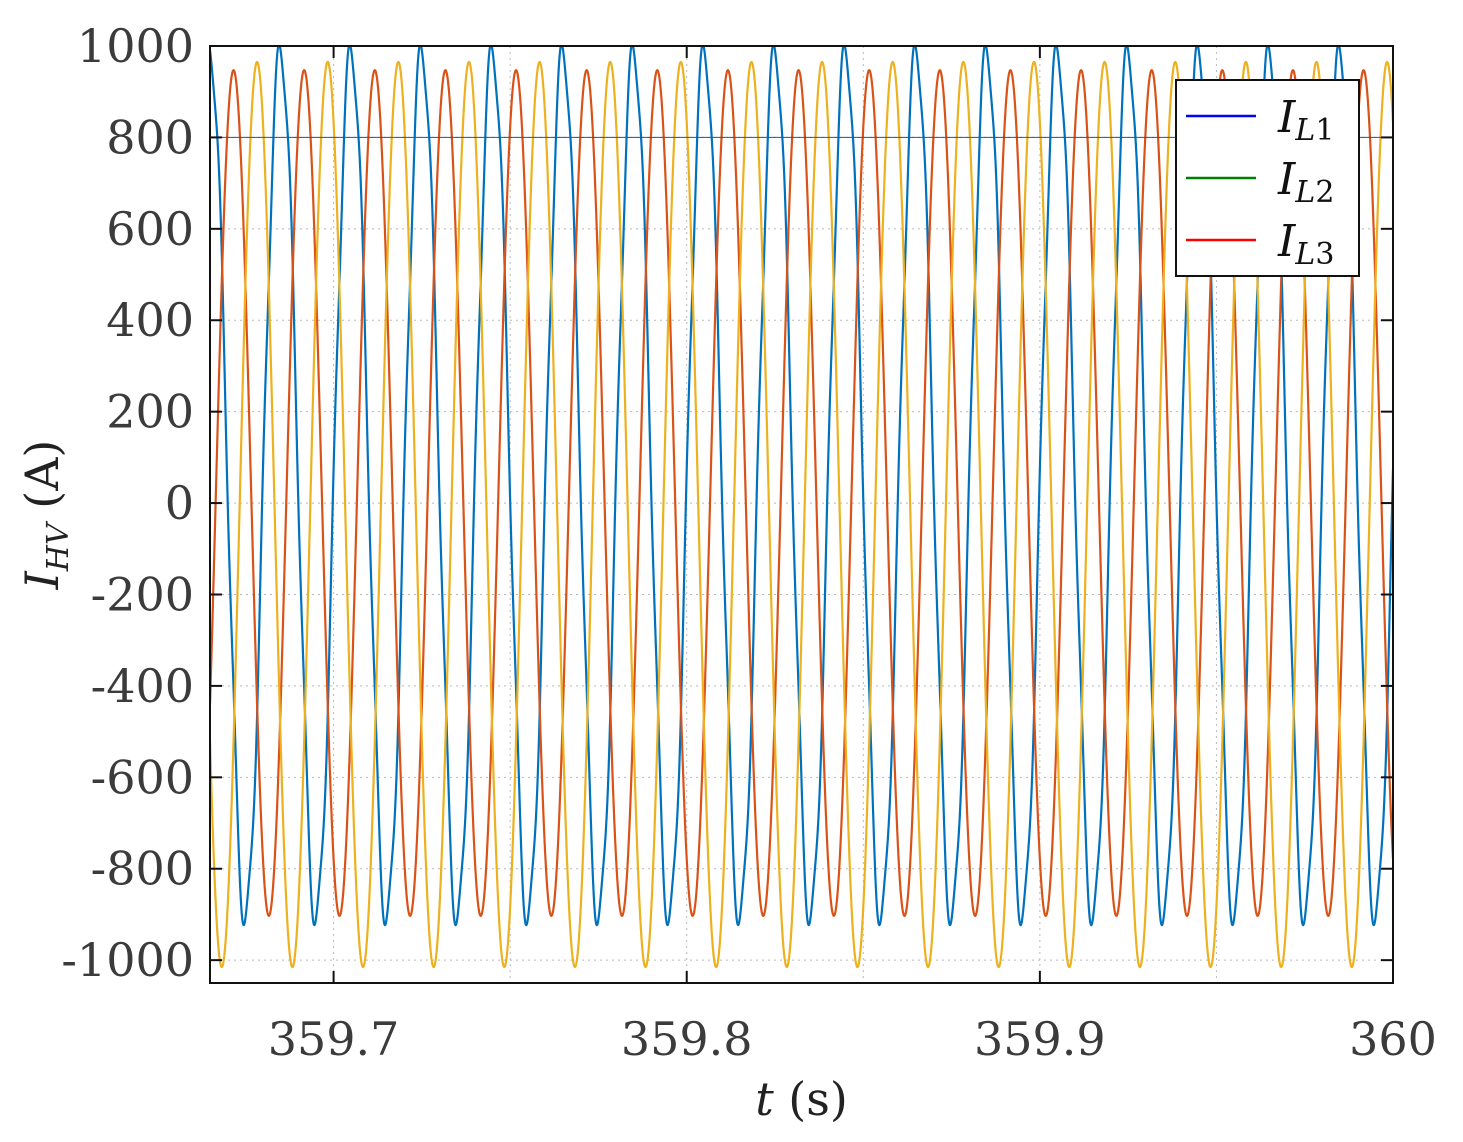  Describe the element at coordinates (150, 229) in the screenshot. I see `y-tick-label: 600` at that location.